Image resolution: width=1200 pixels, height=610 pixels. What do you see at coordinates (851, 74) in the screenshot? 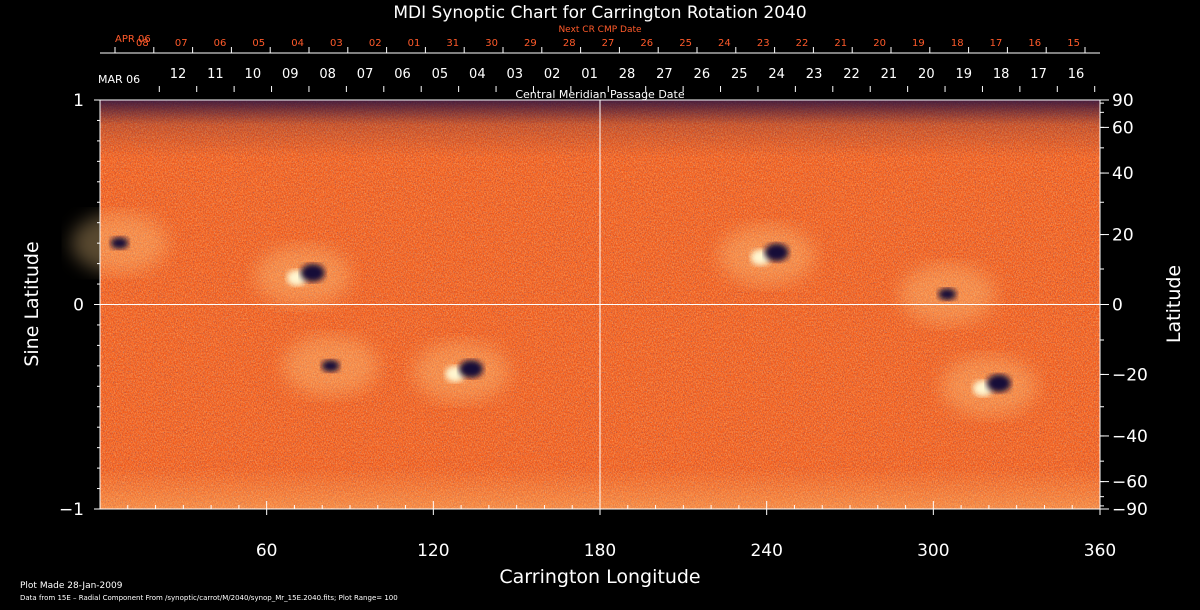
I see `cmp-date-tick-label: 22` at bounding box center [851, 74].